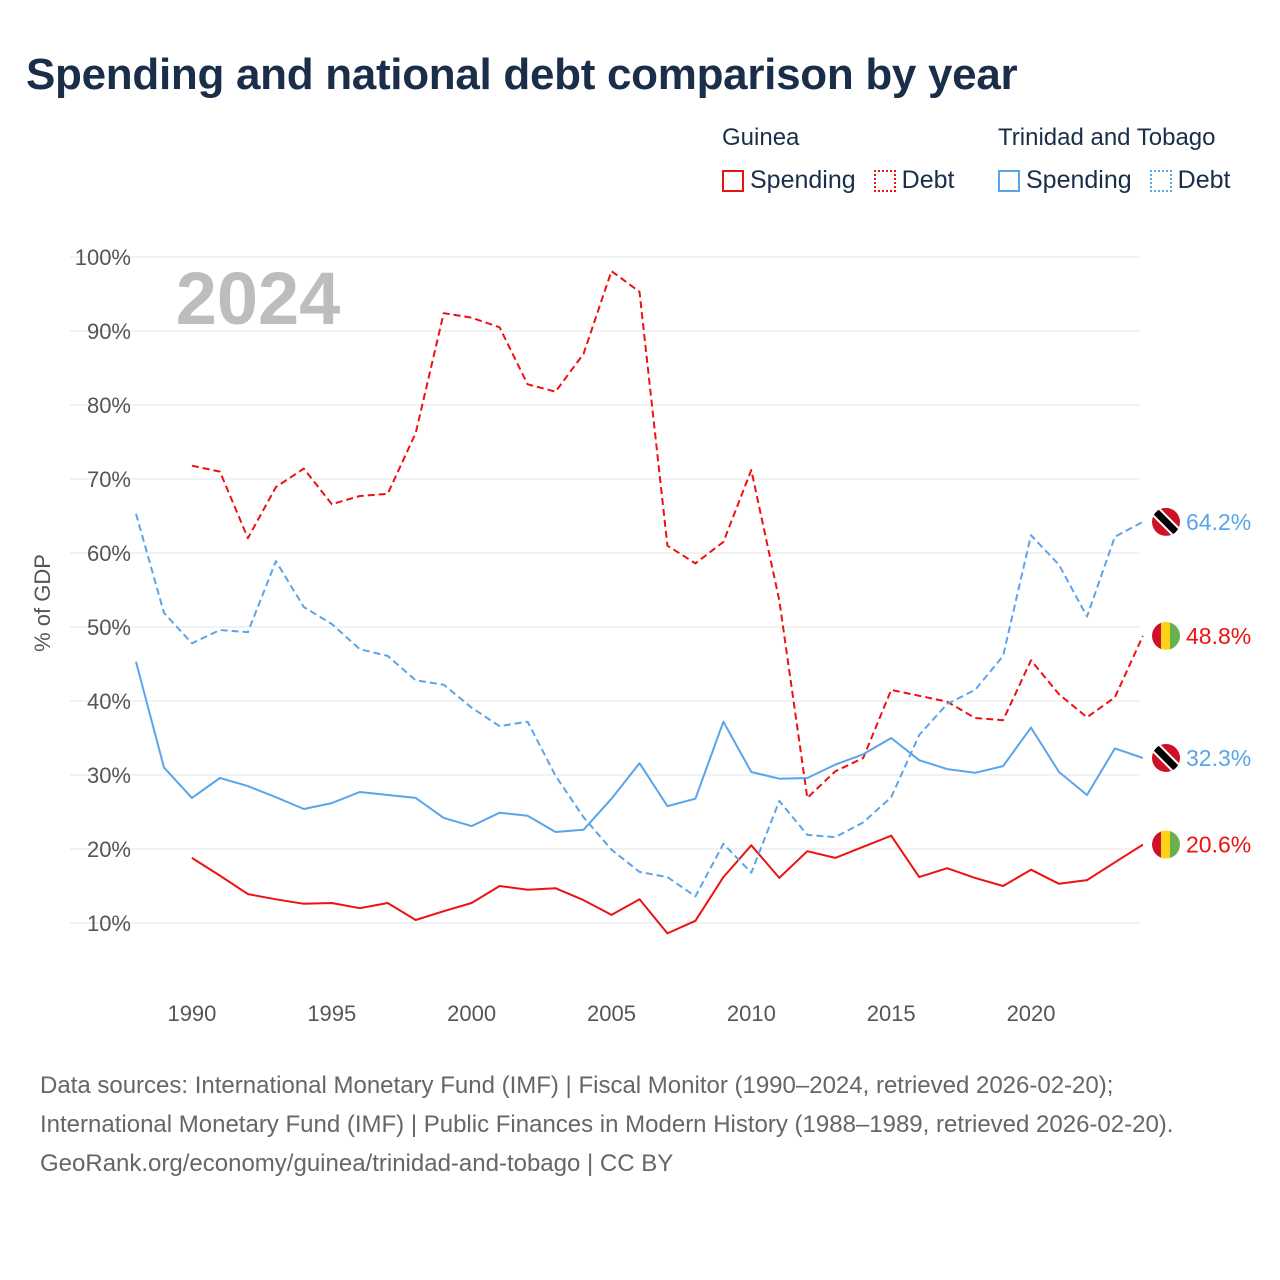 This screenshot has width=1280, height=1280. Describe the element at coordinates (109, 775) in the screenshot. I see `y-tick-label: 30%` at that location.